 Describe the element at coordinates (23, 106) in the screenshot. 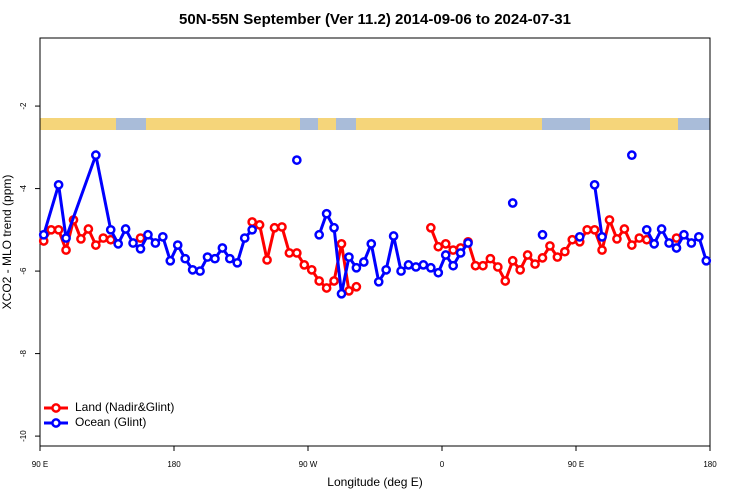

I see `y-tick-label: -2` at that location.